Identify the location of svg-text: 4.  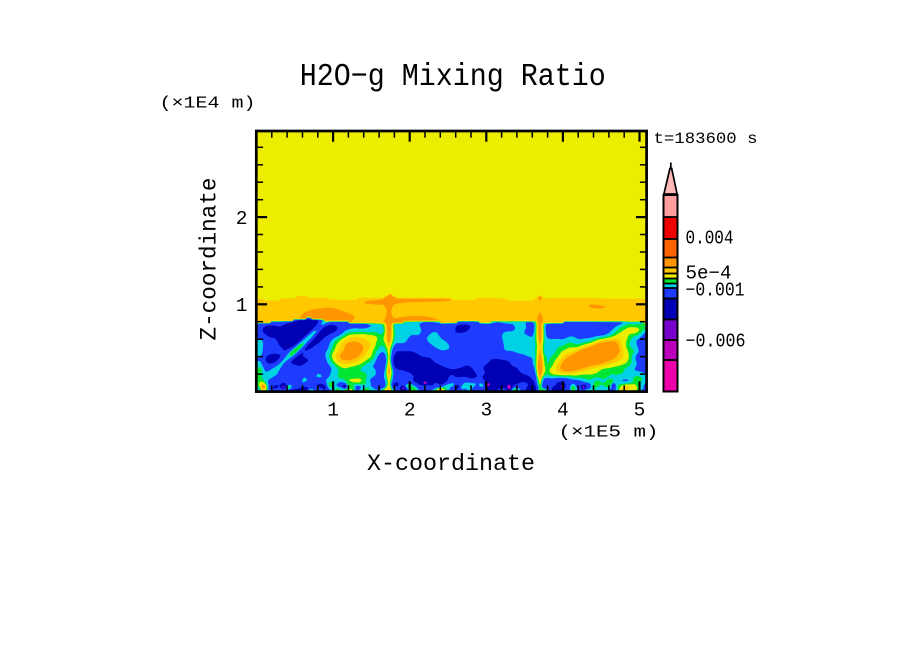
(563, 410).